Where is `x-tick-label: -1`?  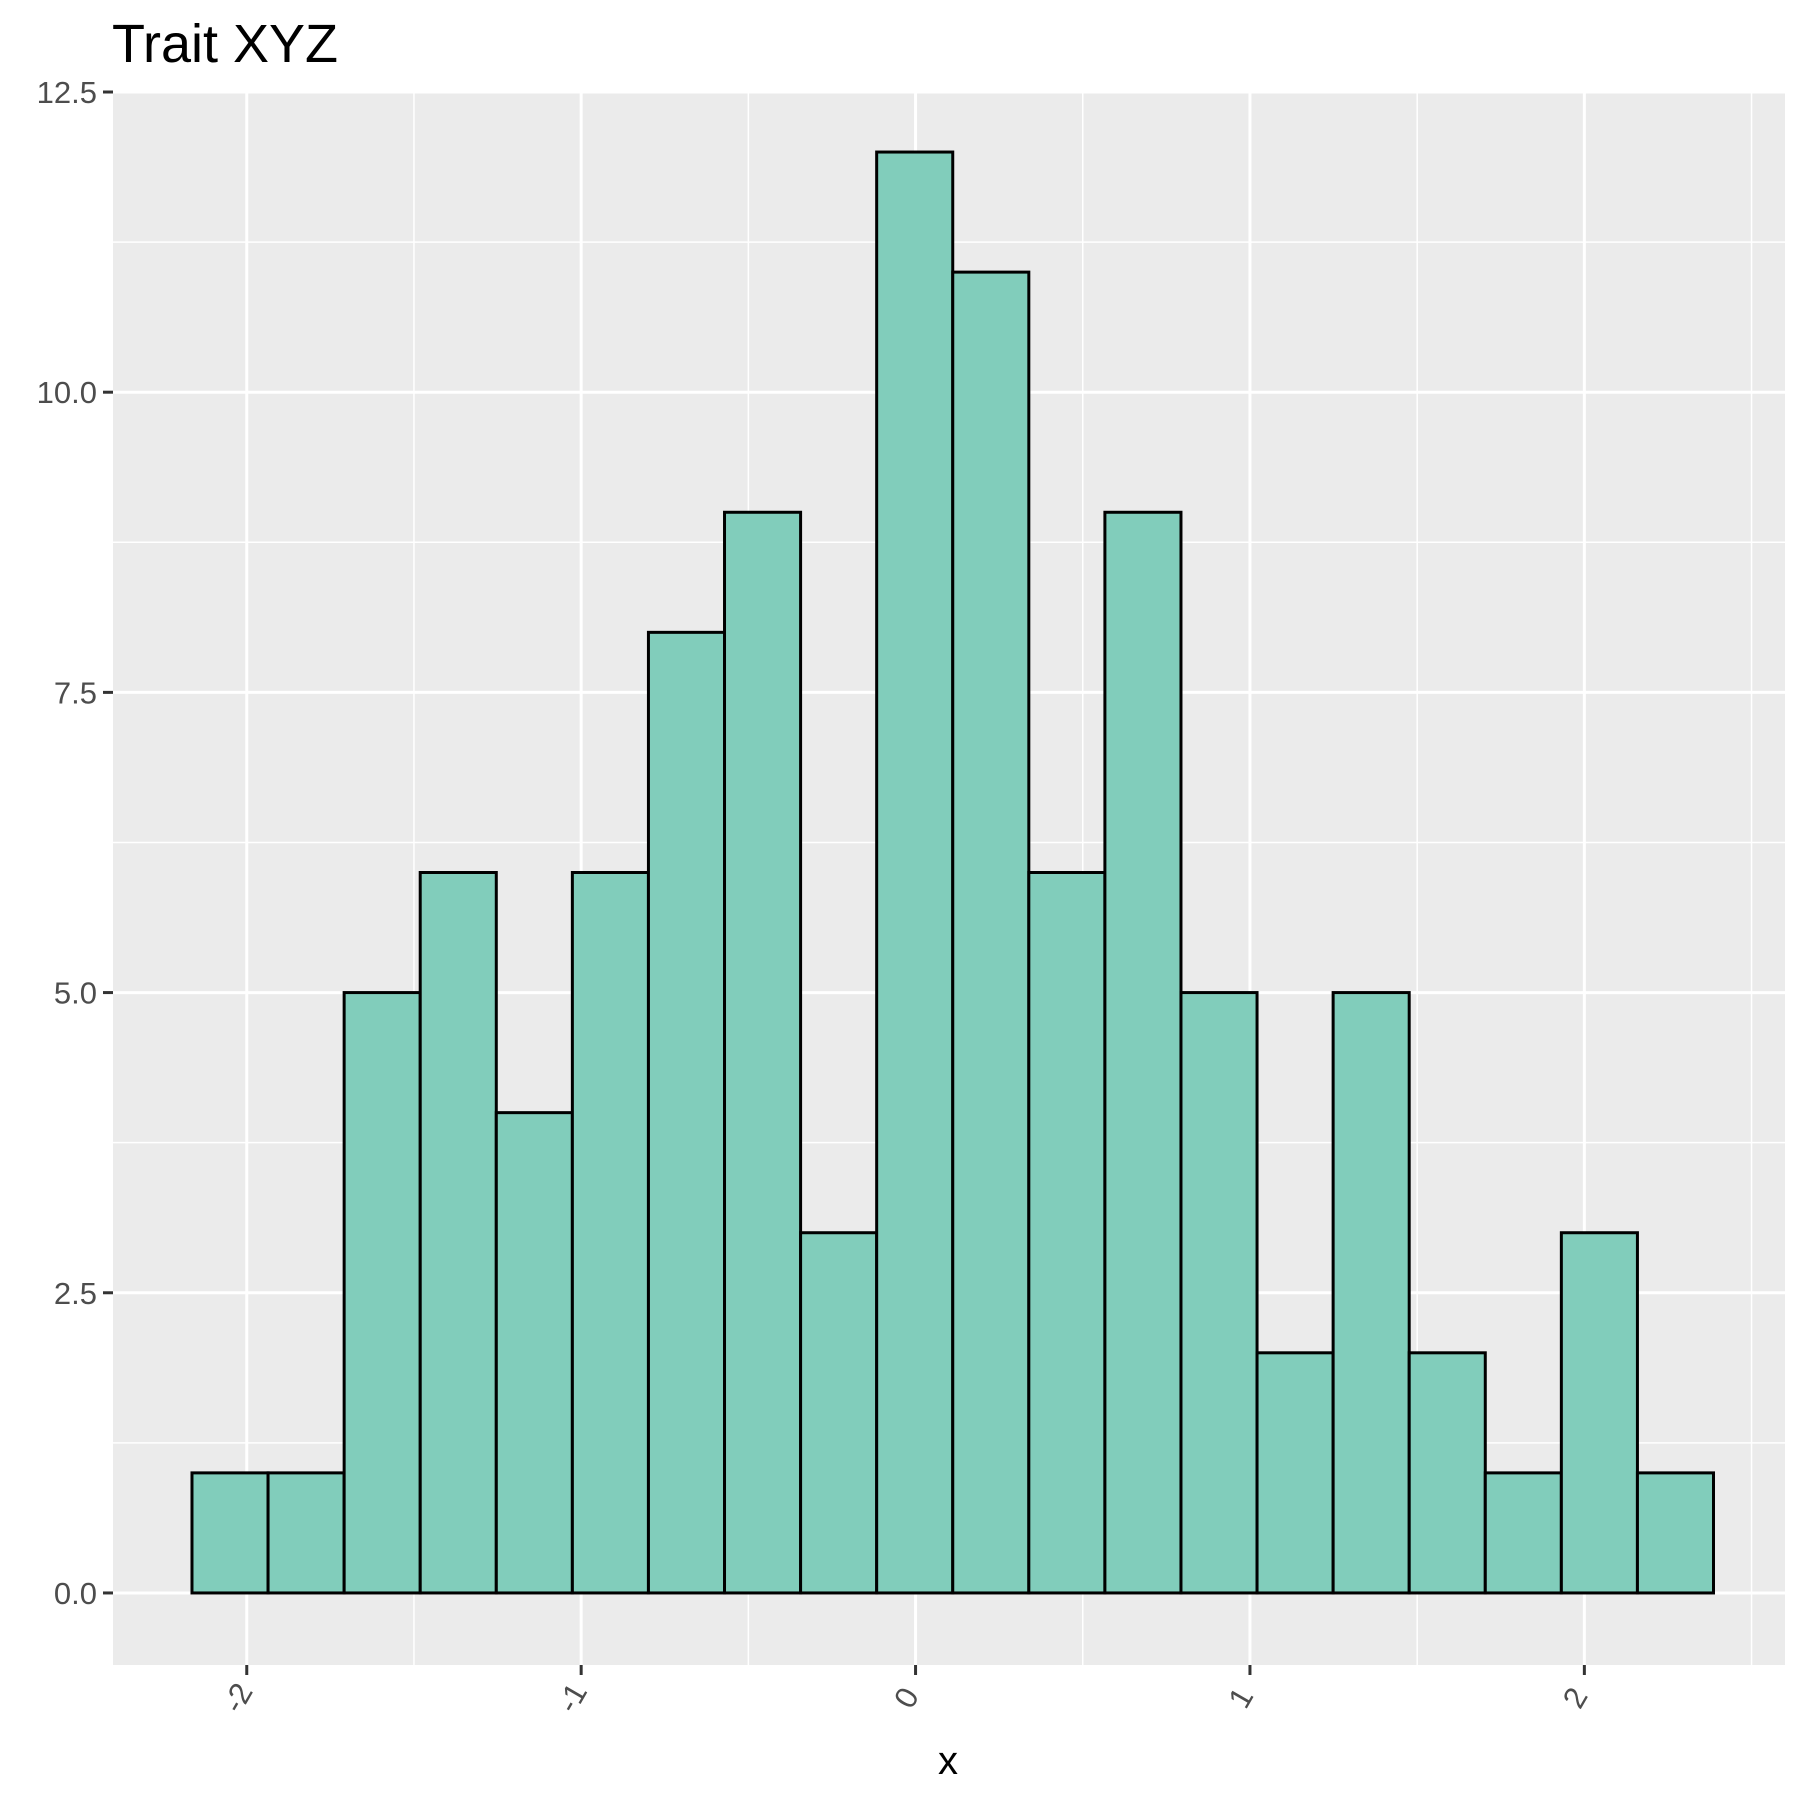
x-tick-label: -1 is located at coordinates (572, 1697).